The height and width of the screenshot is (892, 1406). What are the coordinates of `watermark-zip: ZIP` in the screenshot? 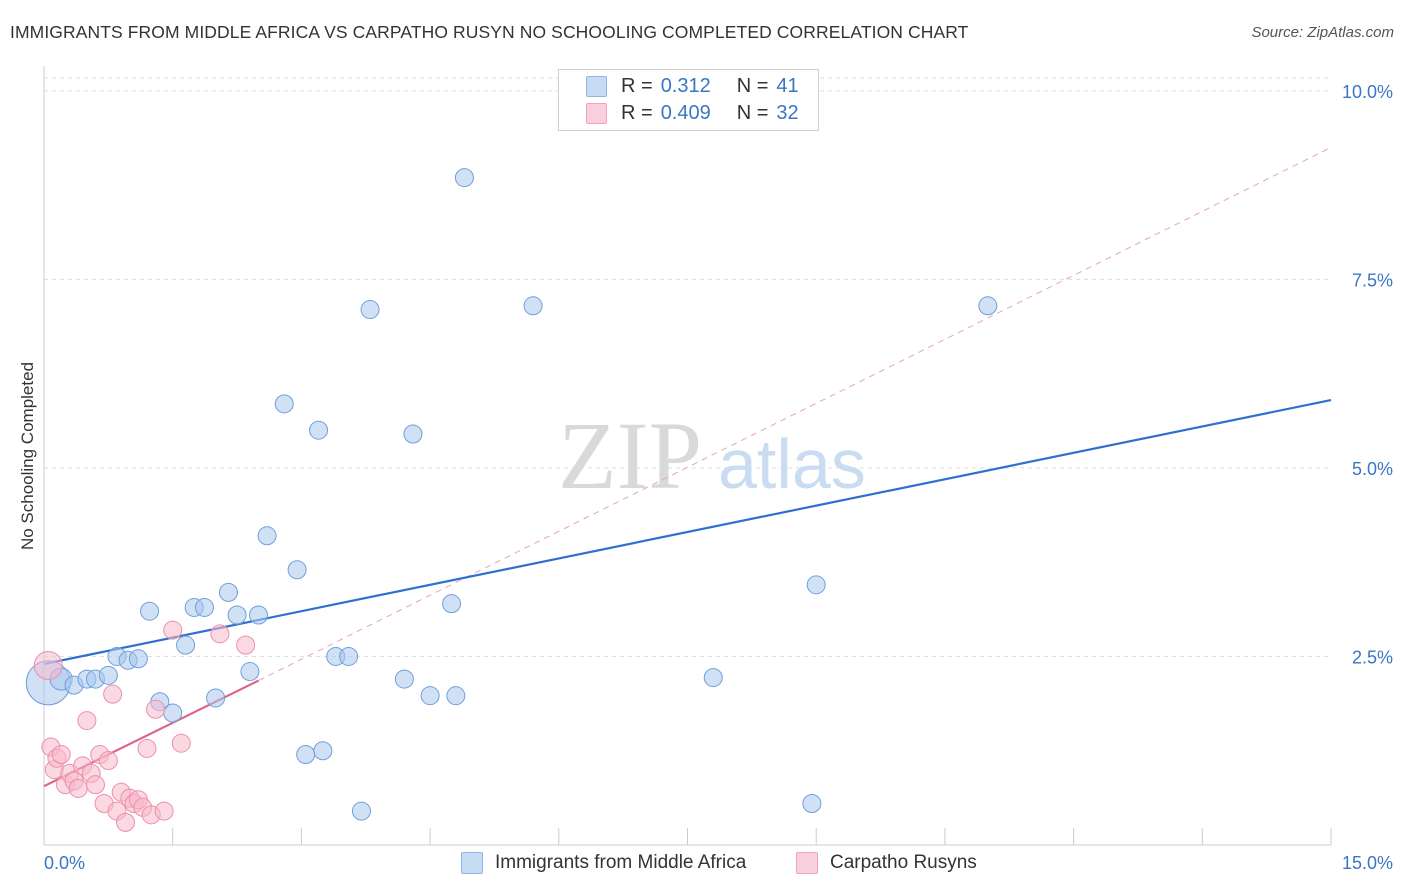 It's located at (630, 455).